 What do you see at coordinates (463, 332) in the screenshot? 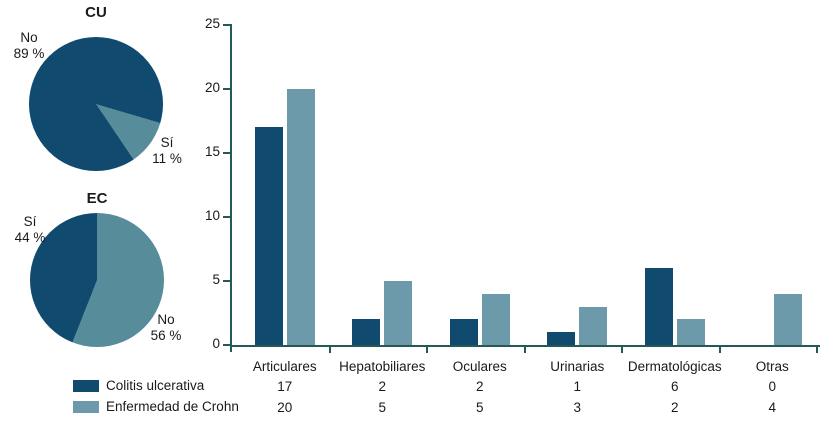
I see `bar-cu-oculares` at bounding box center [463, 332].